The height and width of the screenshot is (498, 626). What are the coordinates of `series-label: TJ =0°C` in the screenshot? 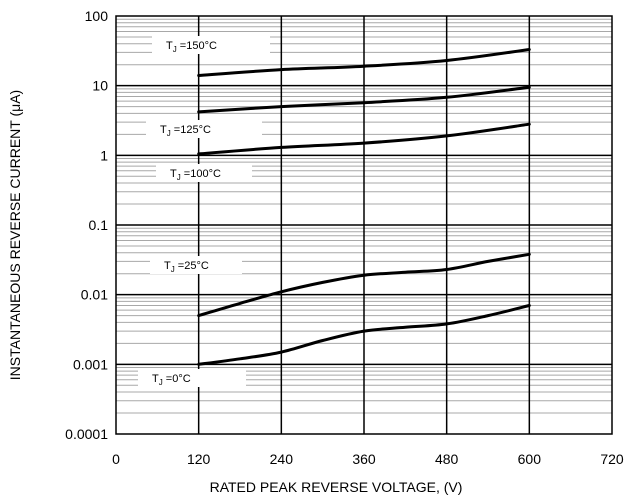 It's located at (171, 380).